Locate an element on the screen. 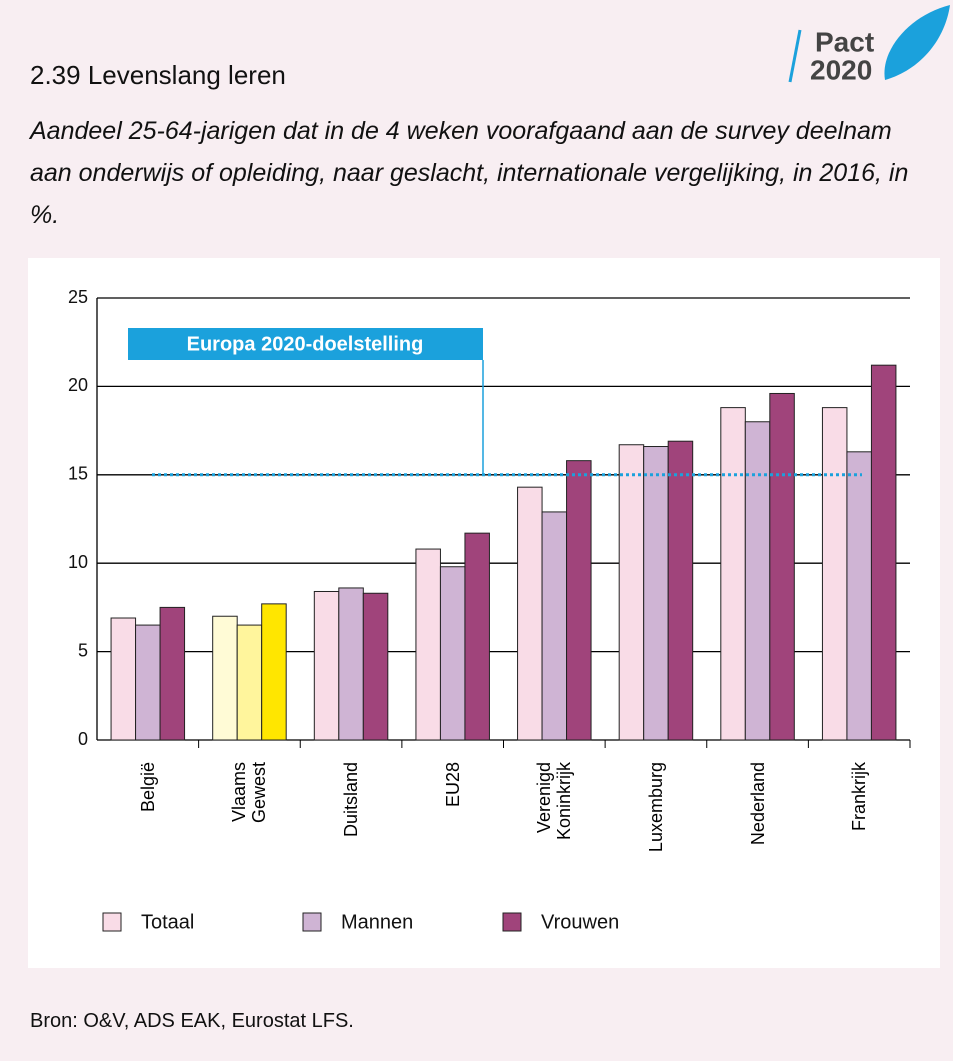 Image resolution: width=953 pixels, height=1061 pixels. target-box is located at coordinates (305, 344).